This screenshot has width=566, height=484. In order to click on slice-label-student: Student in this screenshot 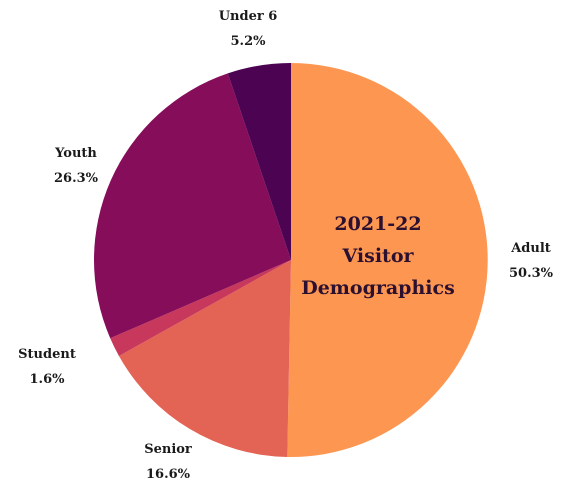, I will do `click(47, 354)`.